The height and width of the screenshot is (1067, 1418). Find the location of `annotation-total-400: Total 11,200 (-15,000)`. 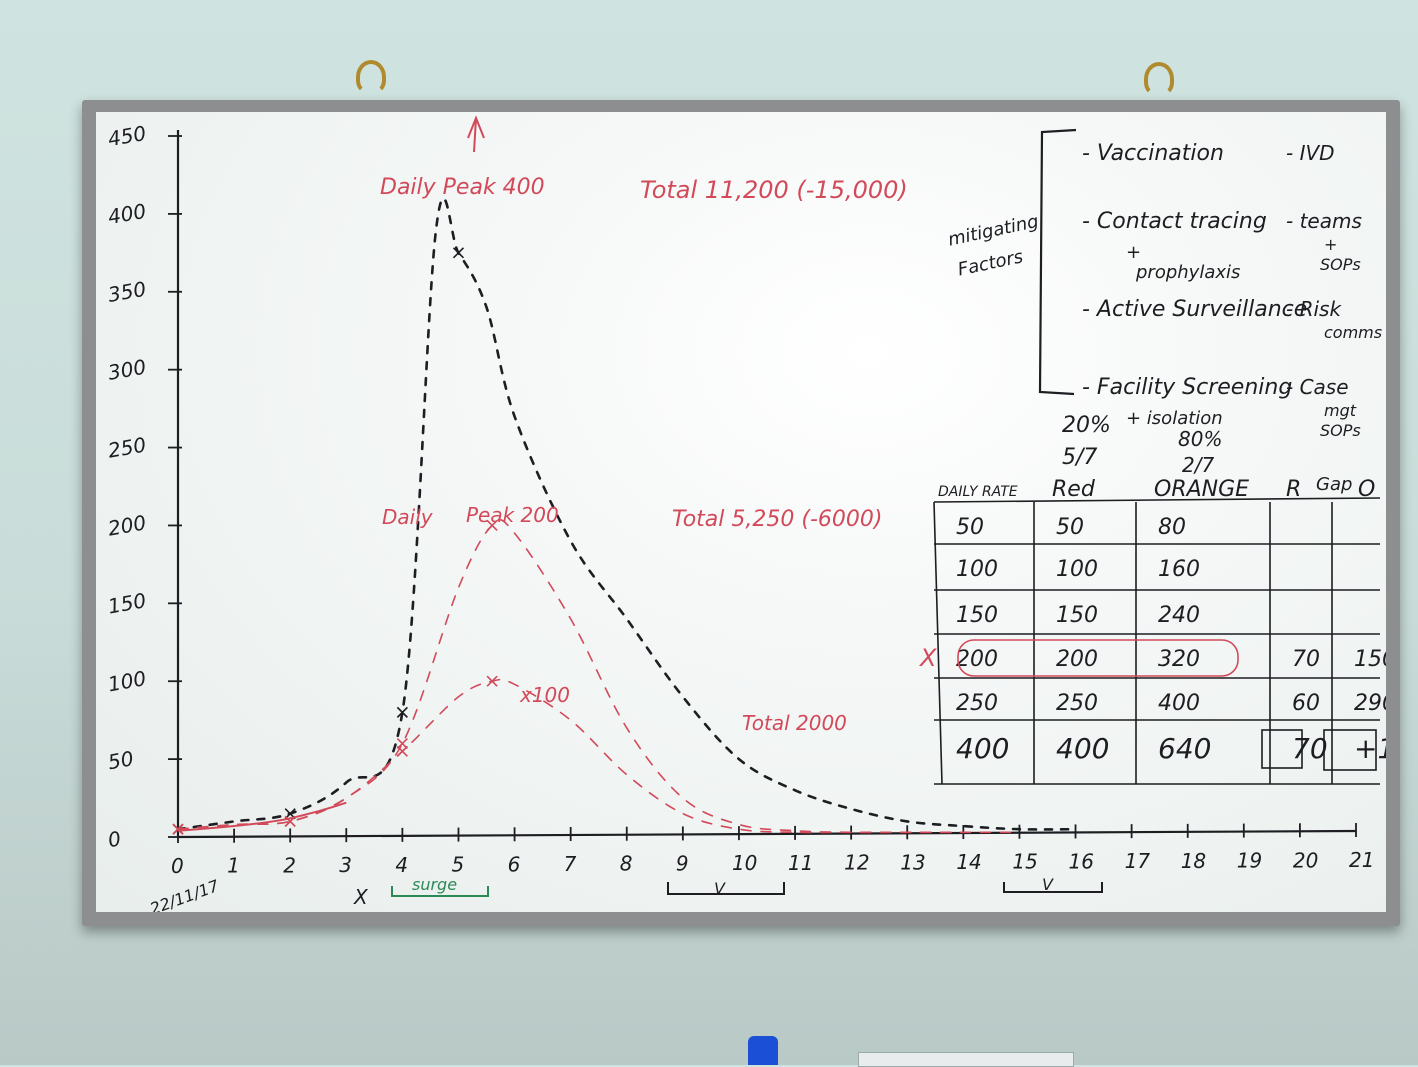

annotation-total-400: Total 11,200 (-15,000) is located at coordinates (774, 190).